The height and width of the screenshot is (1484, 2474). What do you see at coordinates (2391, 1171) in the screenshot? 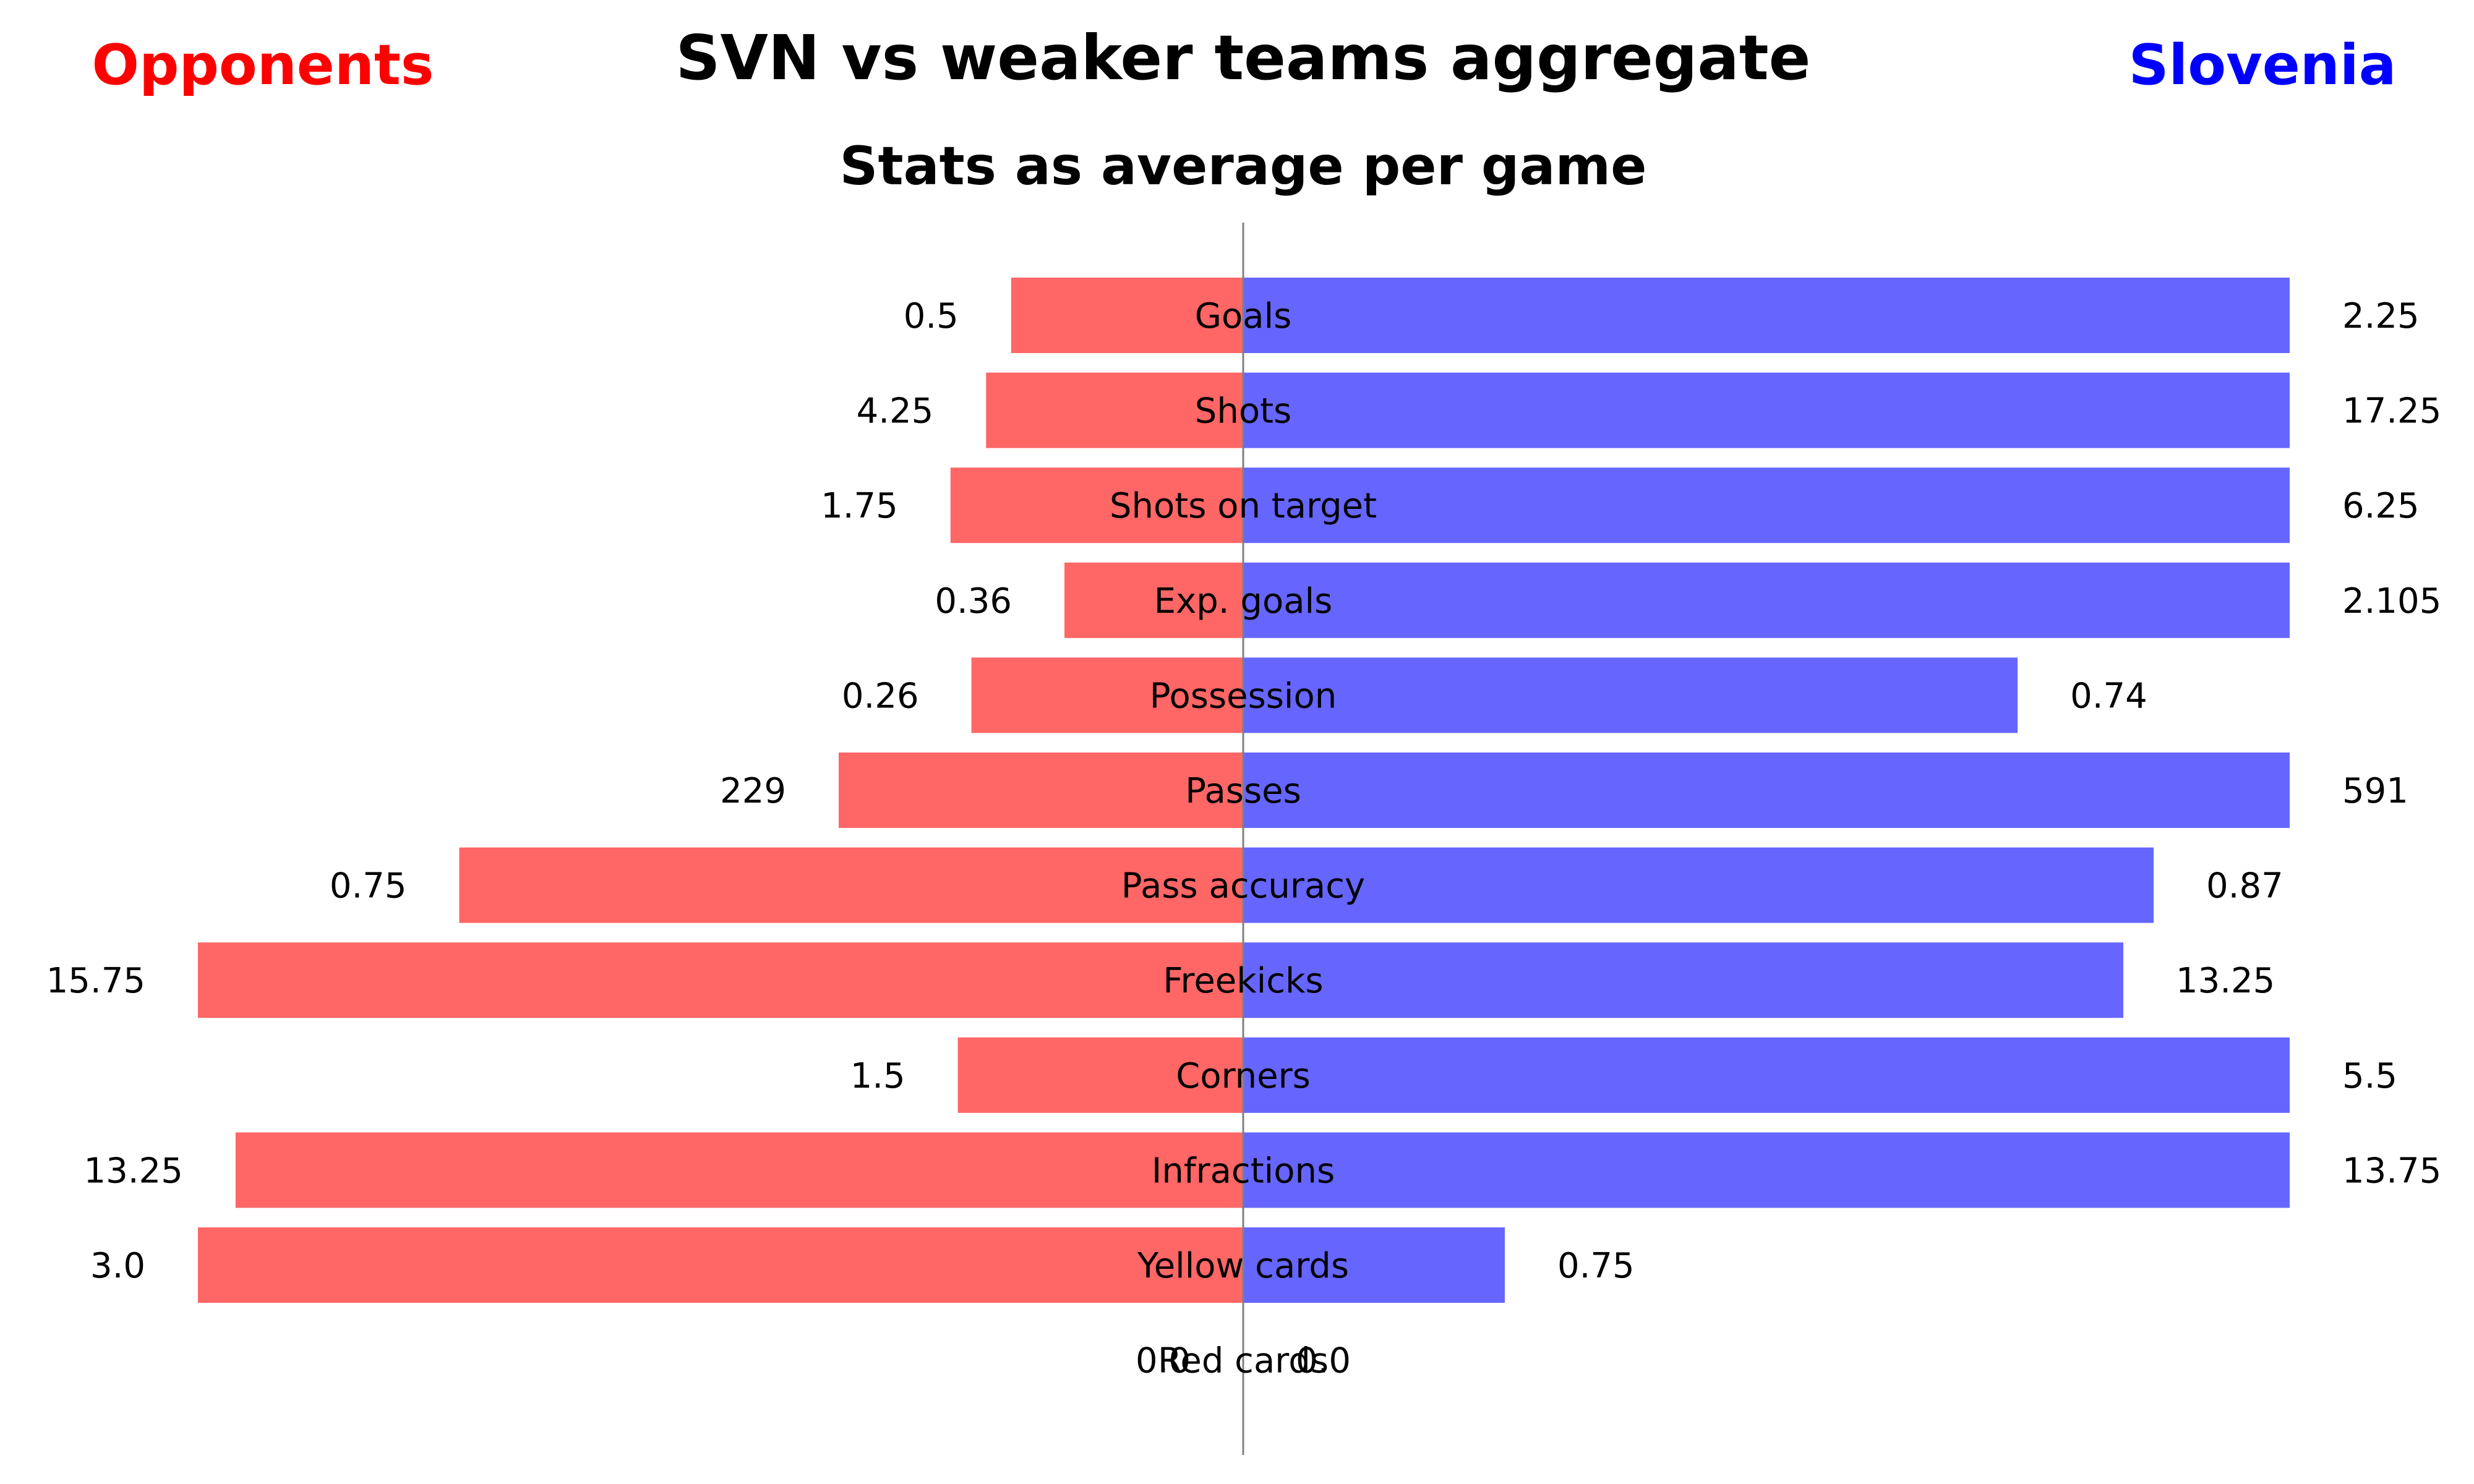
I see `slovenia-value-label-9: 13.75` at bounding box center [2391, 1171].